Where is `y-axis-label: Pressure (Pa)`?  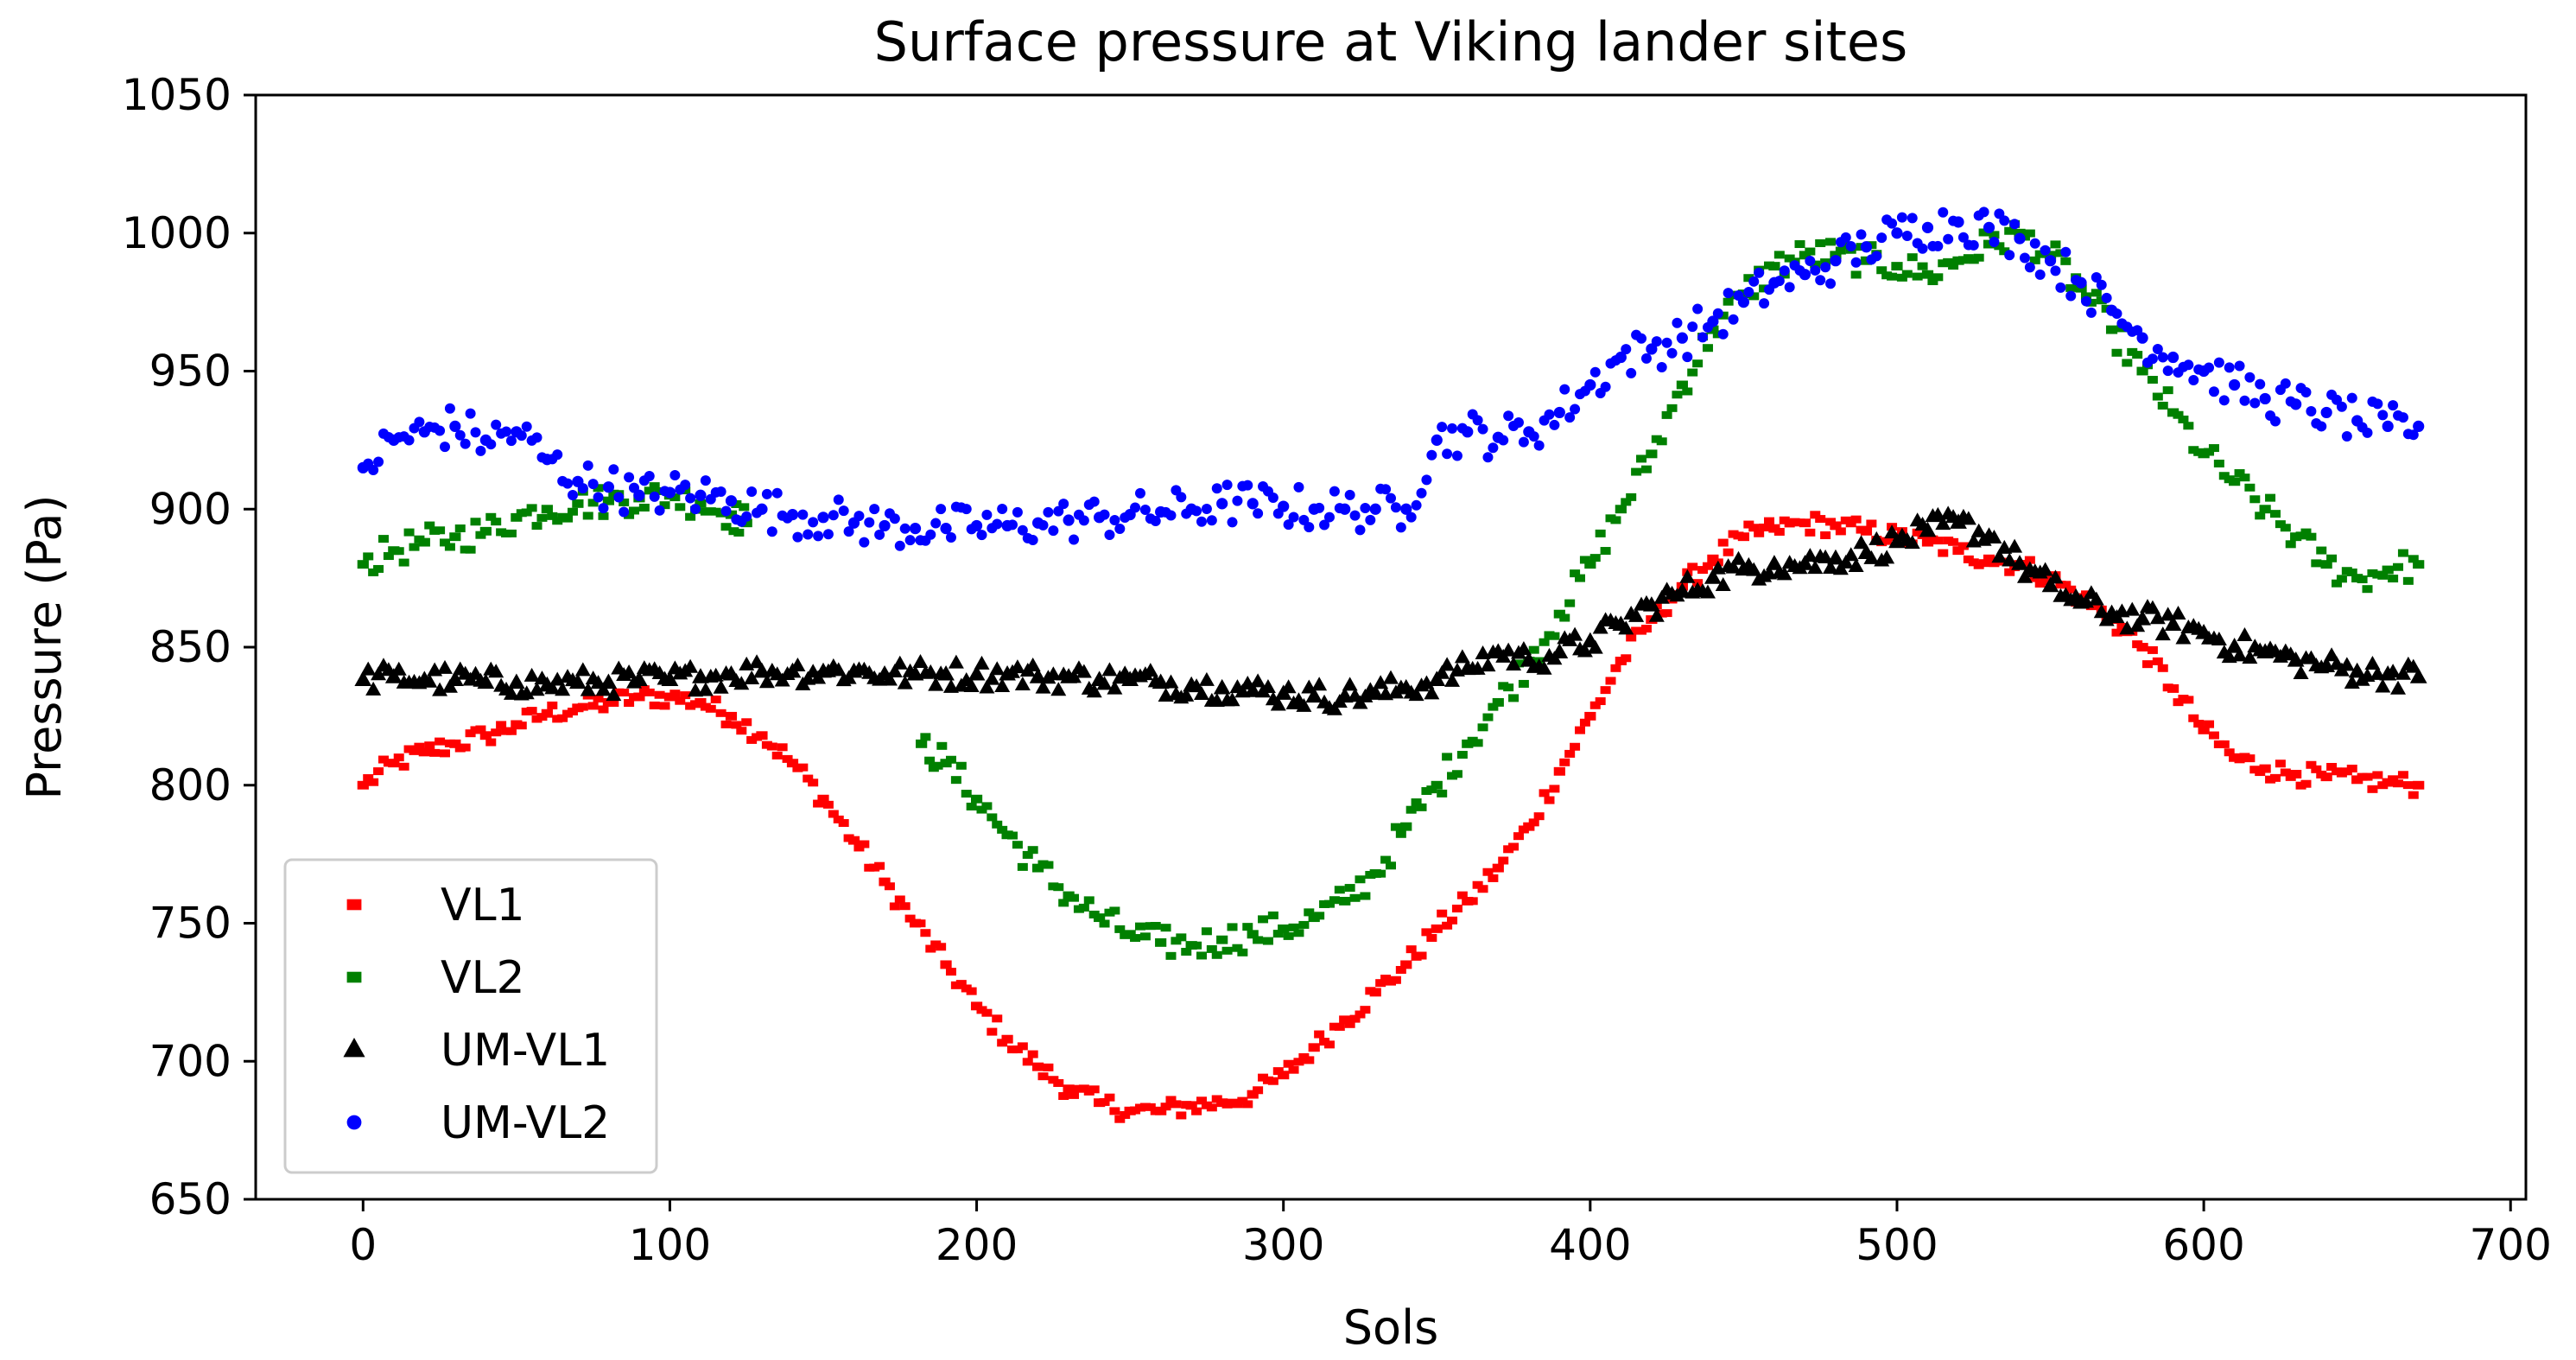
y-axis-label: Pressure (Pa) is located at coordinates (44, 646).